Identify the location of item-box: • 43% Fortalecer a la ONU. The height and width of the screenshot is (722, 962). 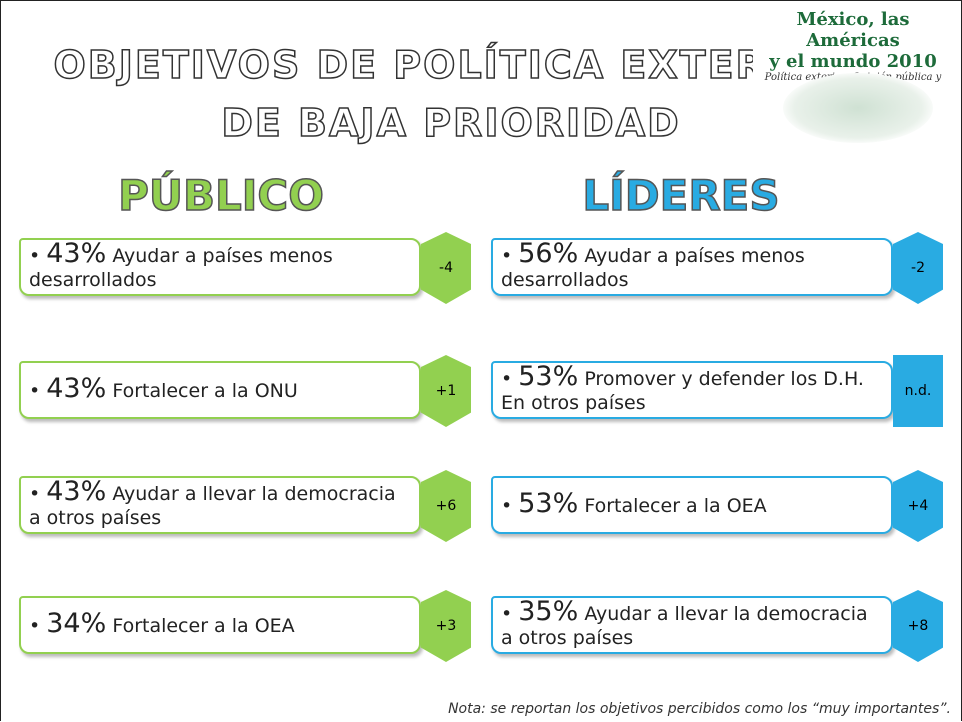
(220, 390).